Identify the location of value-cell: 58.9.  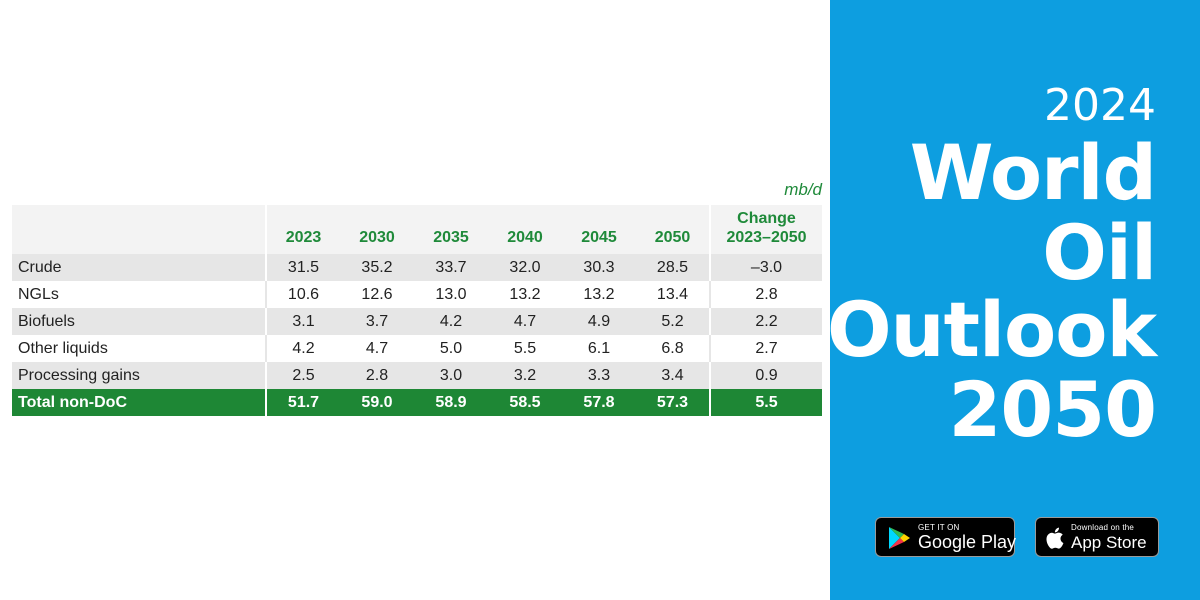
(451, 402).